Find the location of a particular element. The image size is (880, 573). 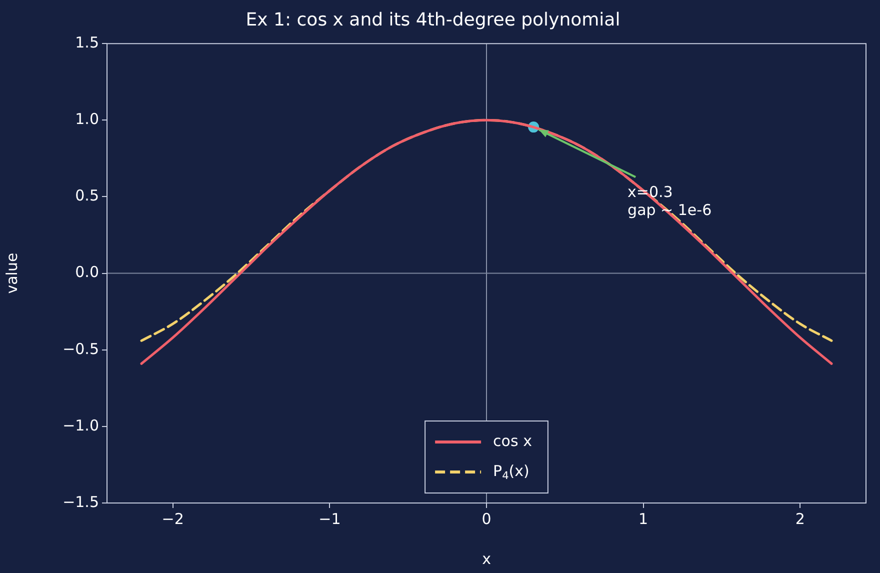

x-tick-label: −1 is located at coordinates (329, 519).